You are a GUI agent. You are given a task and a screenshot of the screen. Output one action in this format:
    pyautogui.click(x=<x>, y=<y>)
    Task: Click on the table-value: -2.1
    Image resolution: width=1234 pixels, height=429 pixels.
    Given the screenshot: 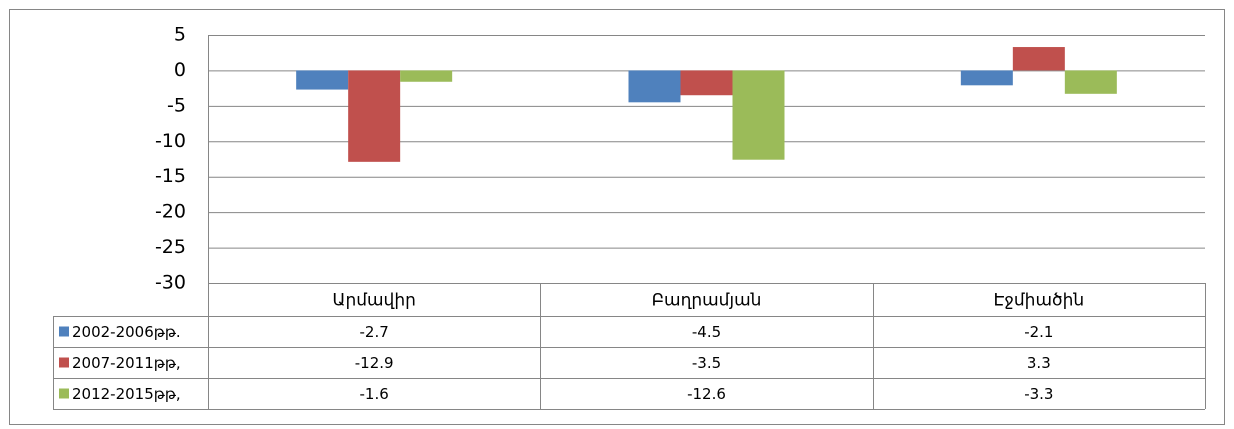 What is the action you would take?
    pyautogui.click(x=1038, y=332)
    